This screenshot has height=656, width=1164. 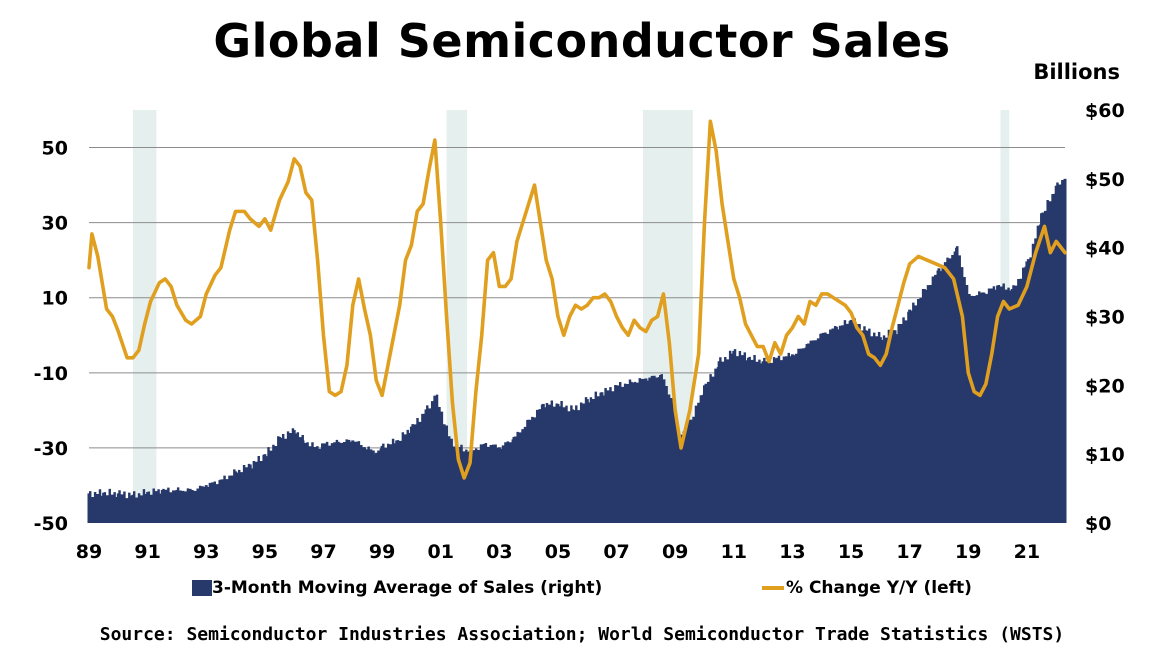 What do you see at coordinates (558, 552) in the screenshot?
I see `x-axis-ticks: 89 91 93 95 97 99 01 03 05 07 09 11 13 15 17 19 21` at bounding box center [558, 552].